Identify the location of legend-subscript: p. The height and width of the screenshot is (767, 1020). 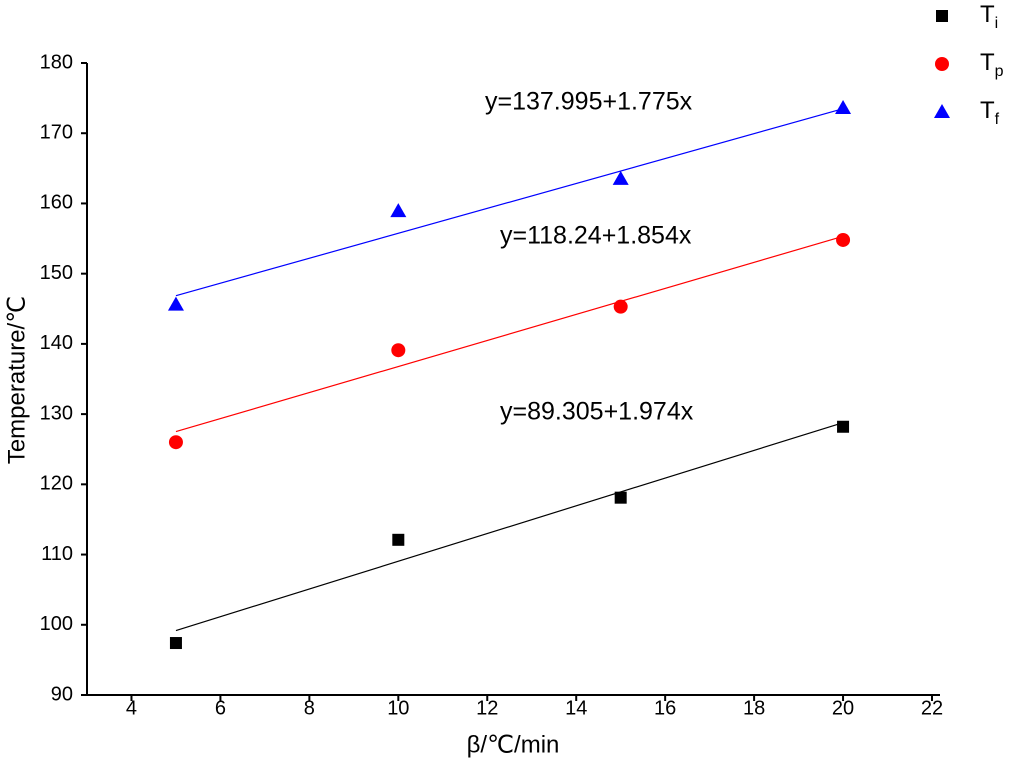
(999, 71).